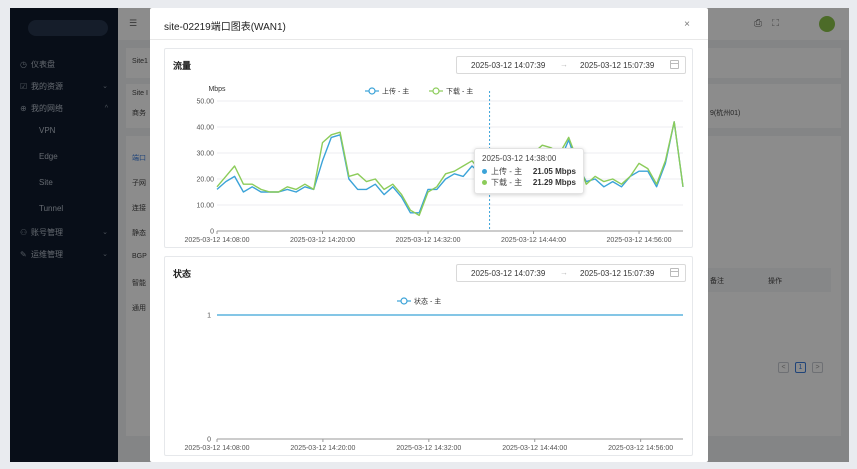  What do you see at coordinates (775, 281) in the screenshot?
I see `table-header-actions: 操作` at bounding box center [775, 281].